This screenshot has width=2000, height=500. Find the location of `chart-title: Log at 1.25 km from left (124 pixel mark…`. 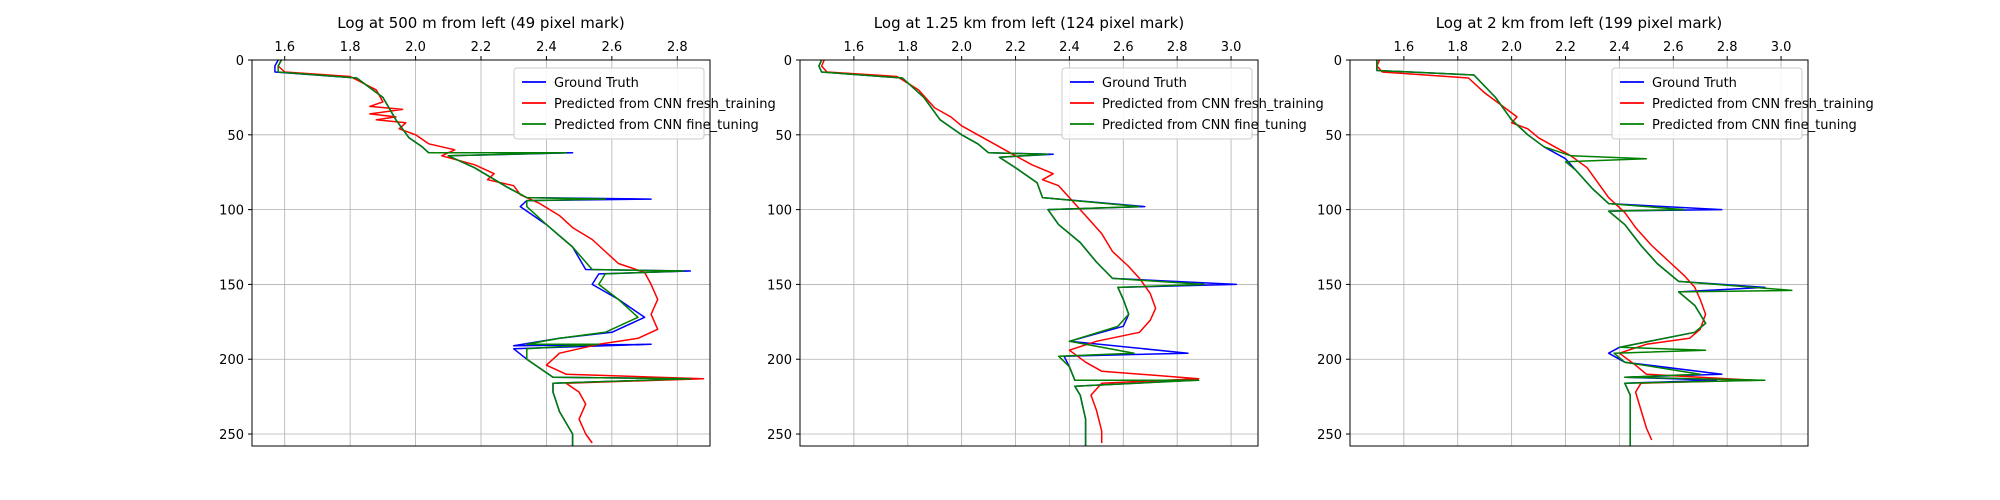

chart-title: Log at 1.25 km from left (124 pixel mark… is located at coordinates (1029, 23).